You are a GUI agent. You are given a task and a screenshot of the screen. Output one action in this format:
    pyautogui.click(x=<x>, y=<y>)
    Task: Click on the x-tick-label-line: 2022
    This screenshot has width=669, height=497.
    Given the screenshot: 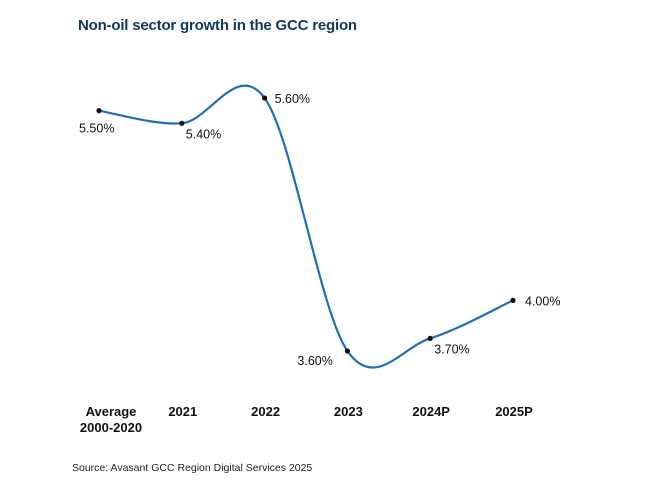 What is the action you would take?
    pyautogui.click(x=266, y=411)
    